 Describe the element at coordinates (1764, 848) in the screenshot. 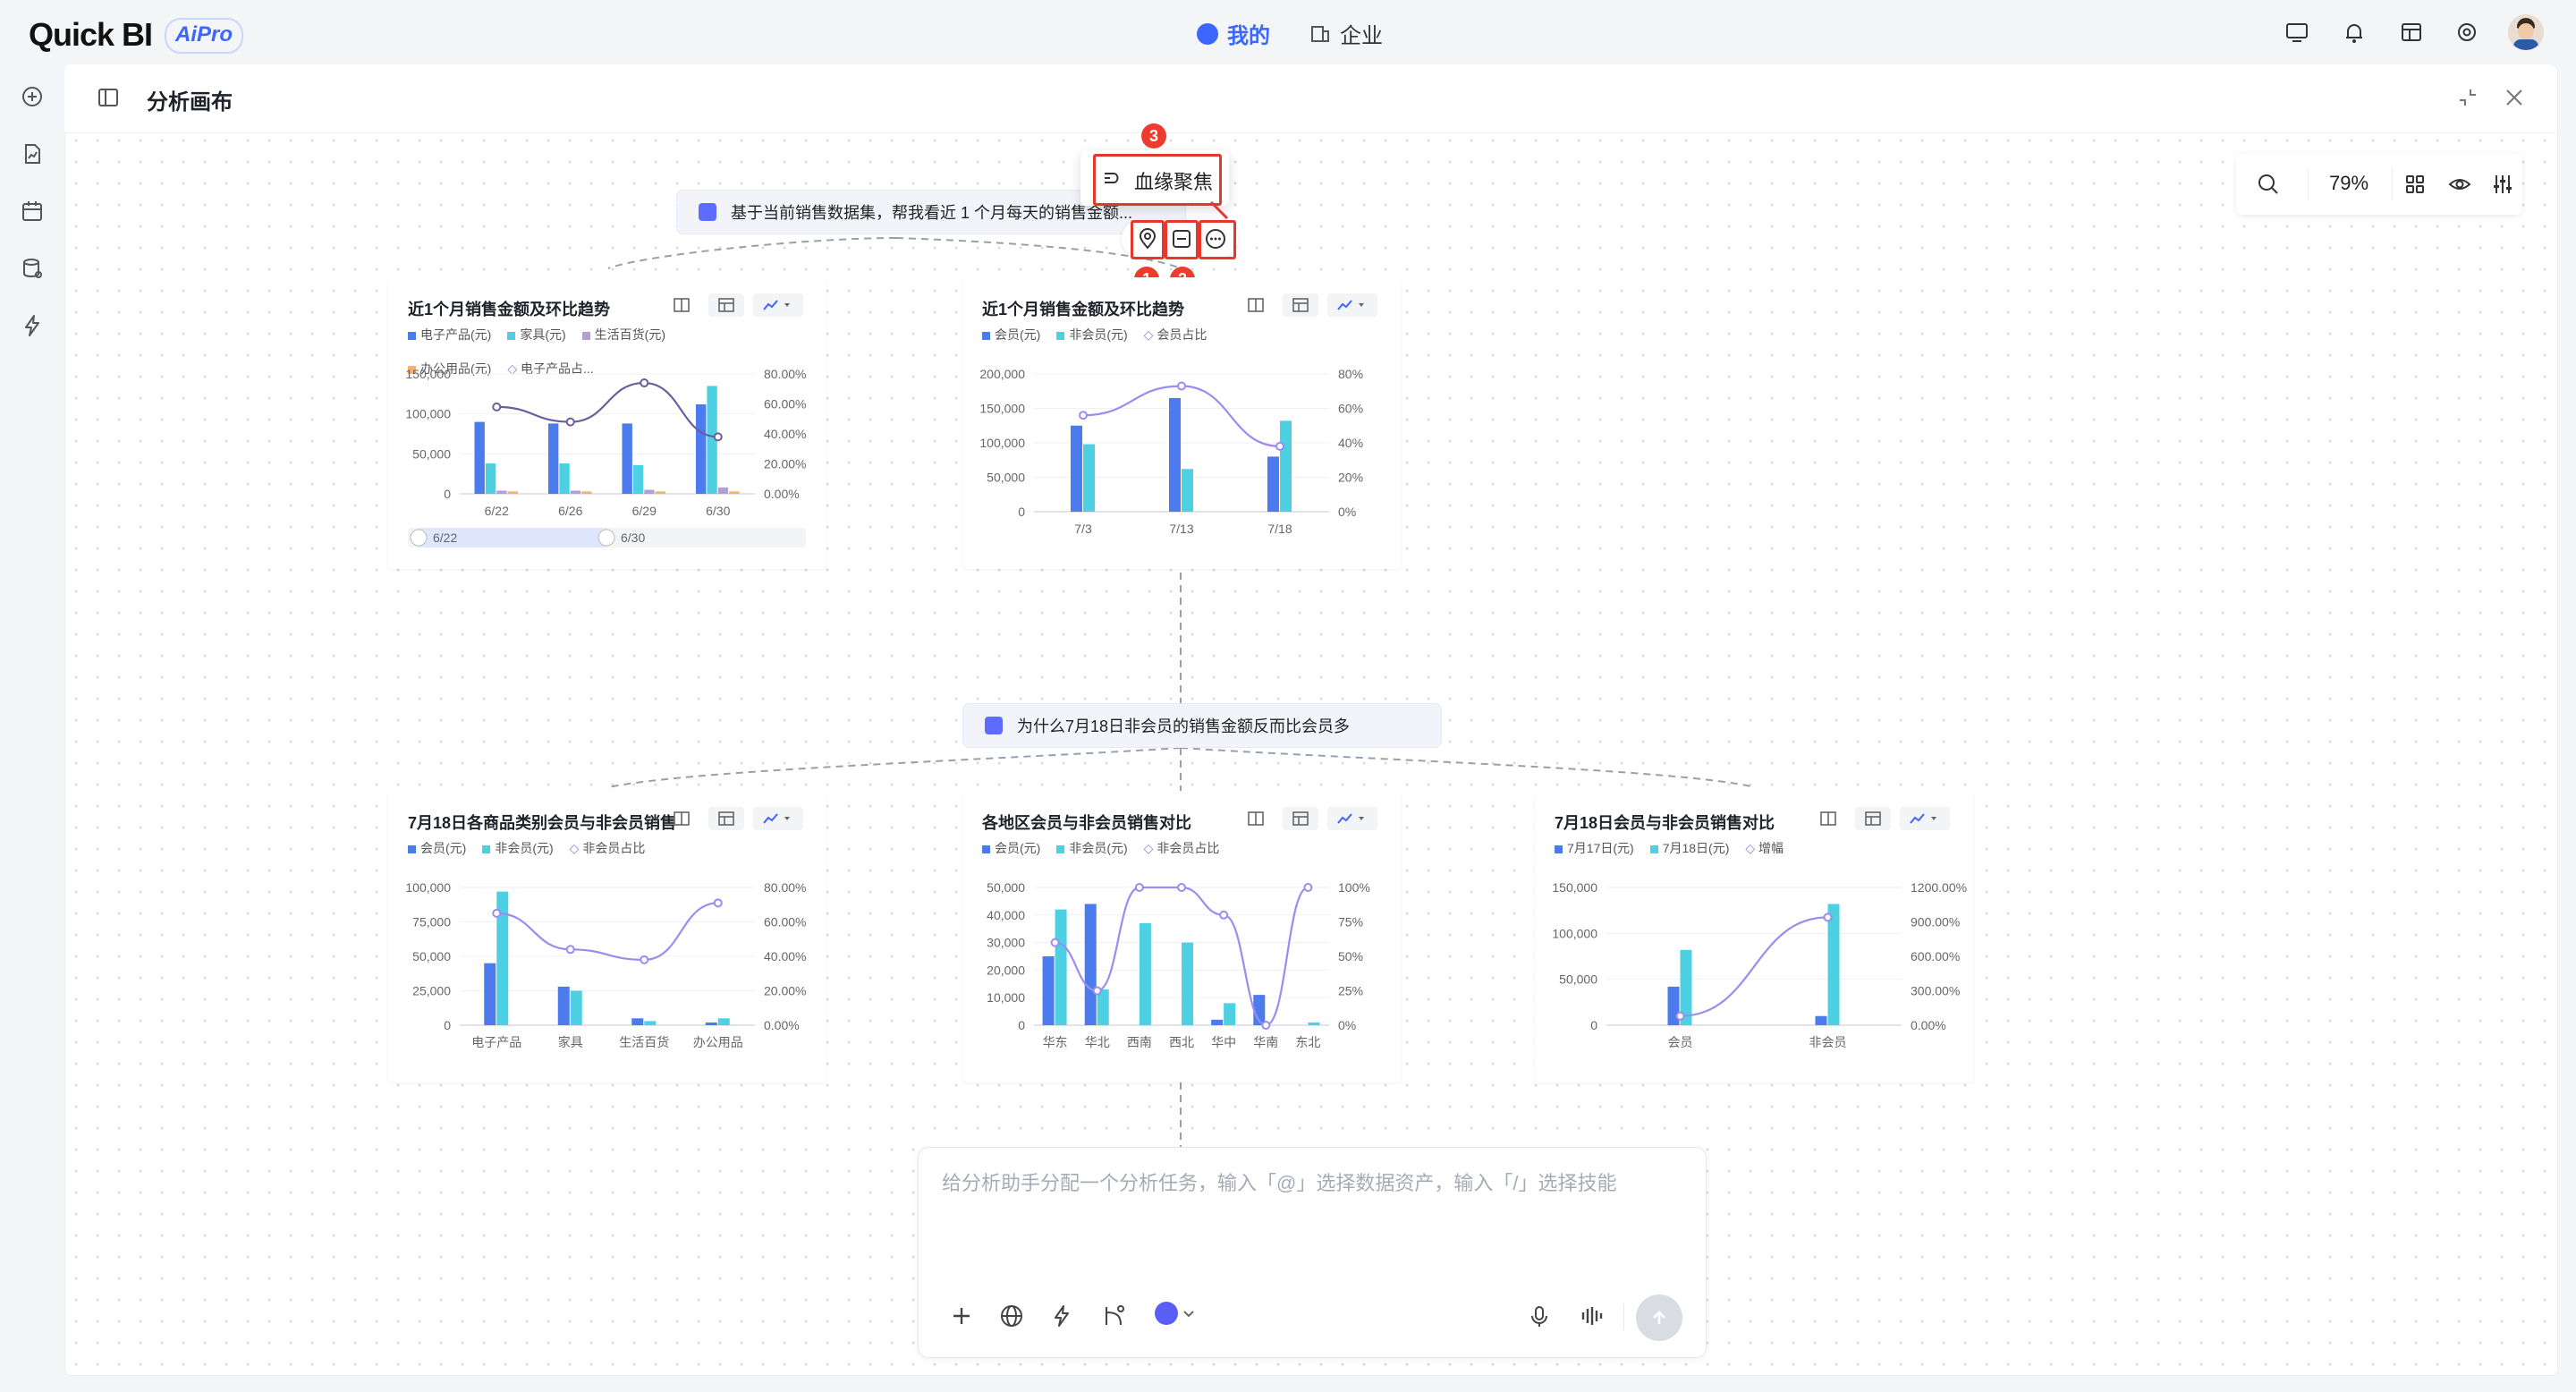

I see `legend-item: ◇ 增幅` at that location.